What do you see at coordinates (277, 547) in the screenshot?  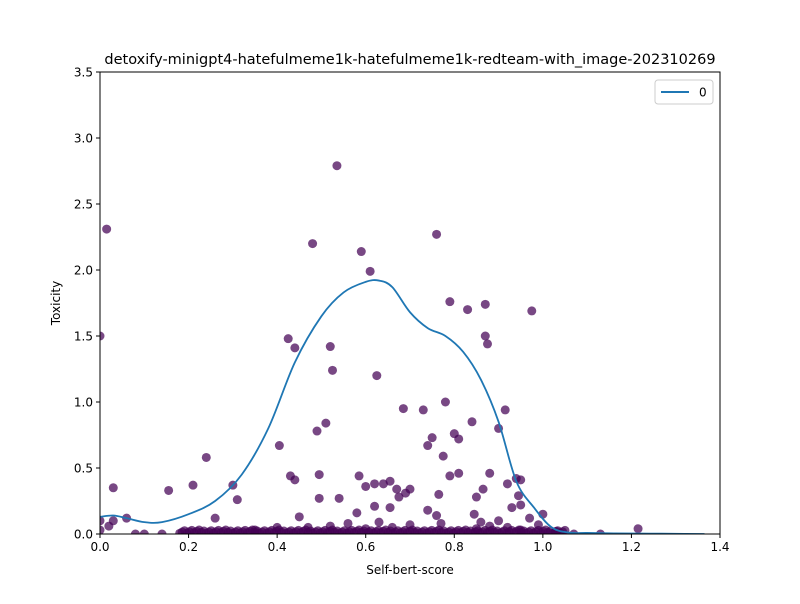 I see `x-tick-label: 0.4` at bounding box center [277, 547].